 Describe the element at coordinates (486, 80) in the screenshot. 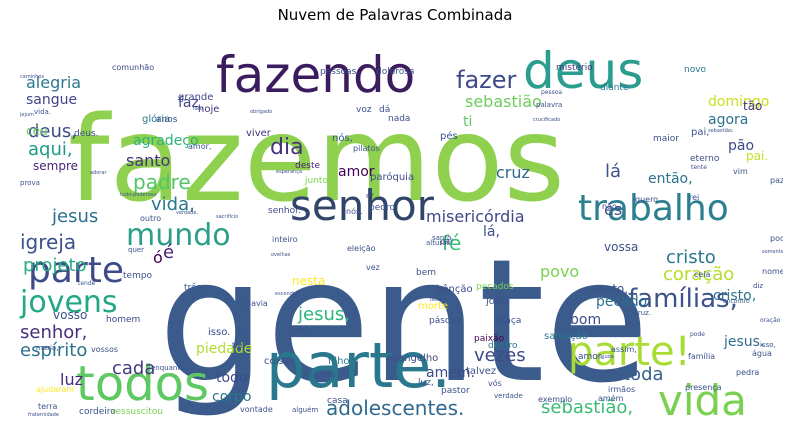

I see `cloud-word: fazer` at that location.